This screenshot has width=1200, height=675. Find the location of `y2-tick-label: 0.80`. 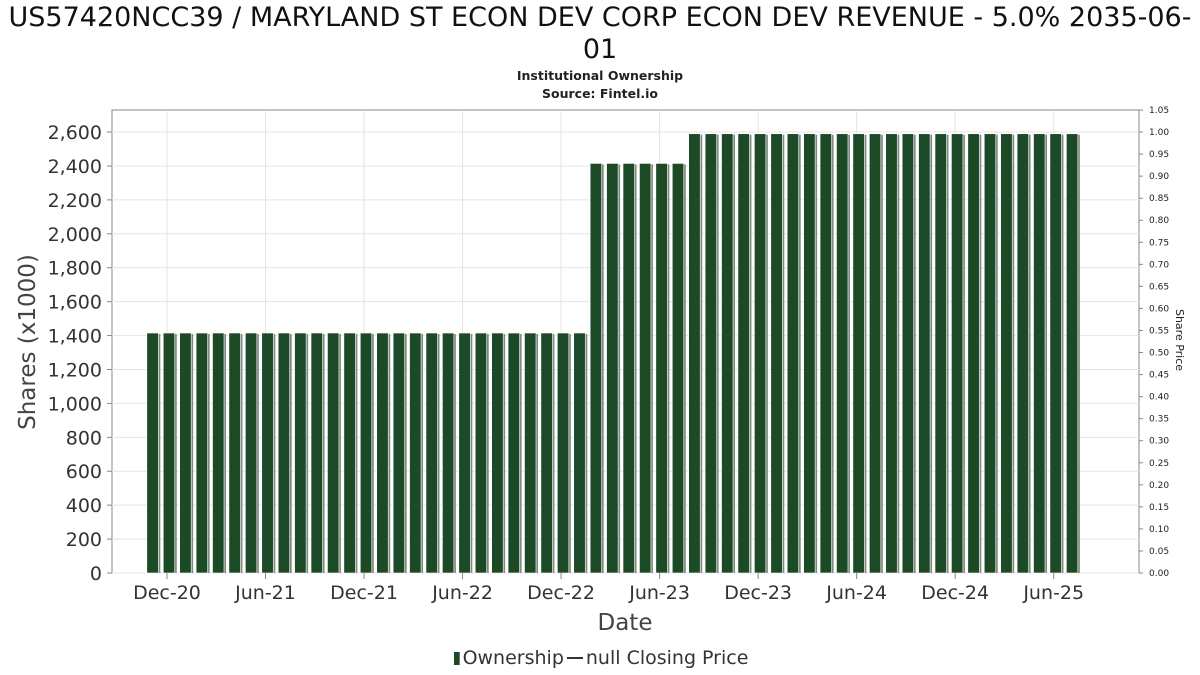

y2-tick-label: 0.80 is located at coordinates (1159, 221).